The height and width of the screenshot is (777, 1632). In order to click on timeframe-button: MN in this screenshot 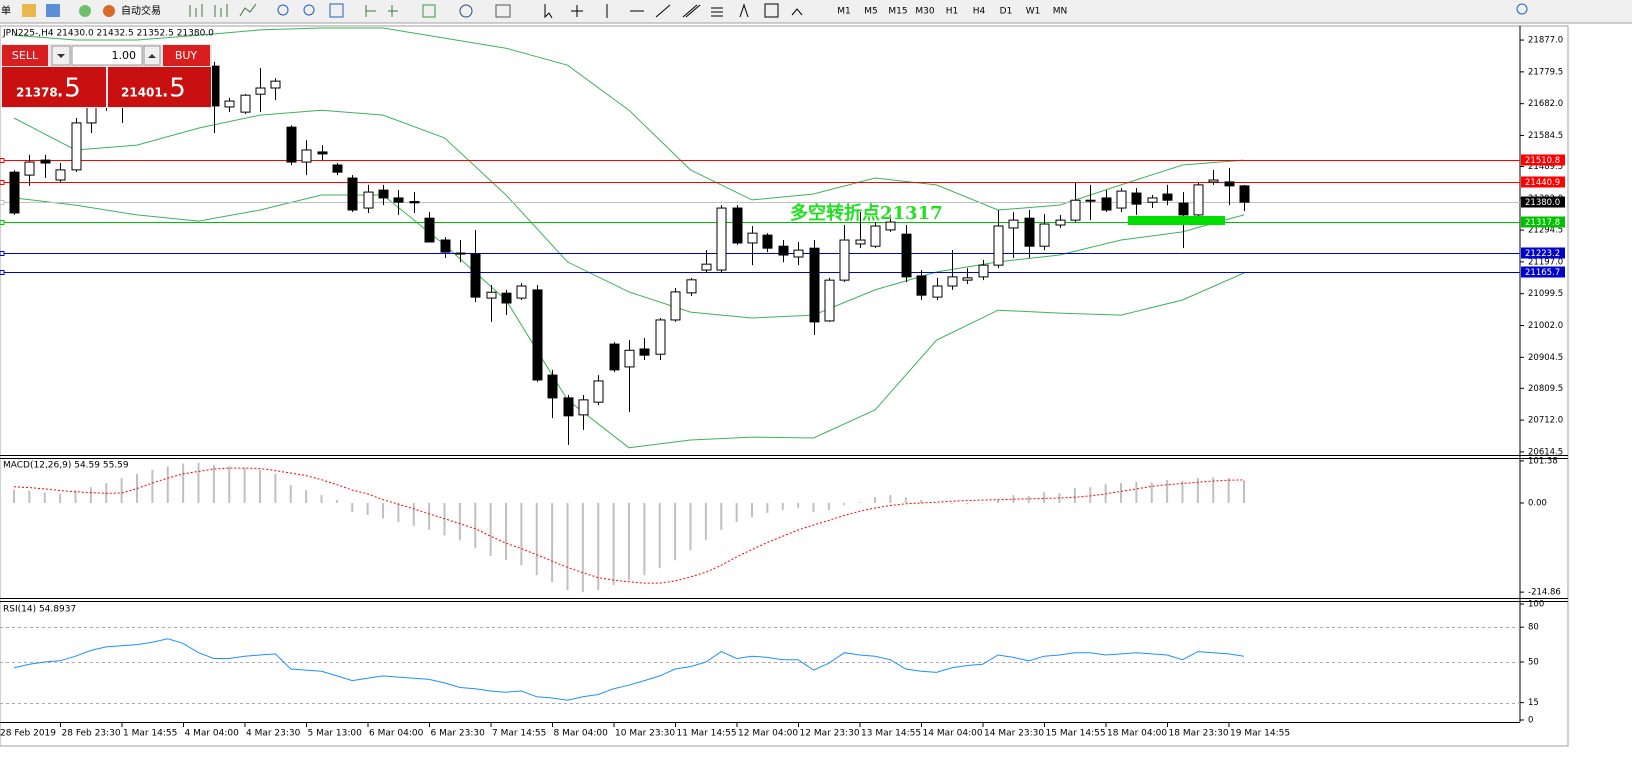, I will do `click(1060, 12)`.